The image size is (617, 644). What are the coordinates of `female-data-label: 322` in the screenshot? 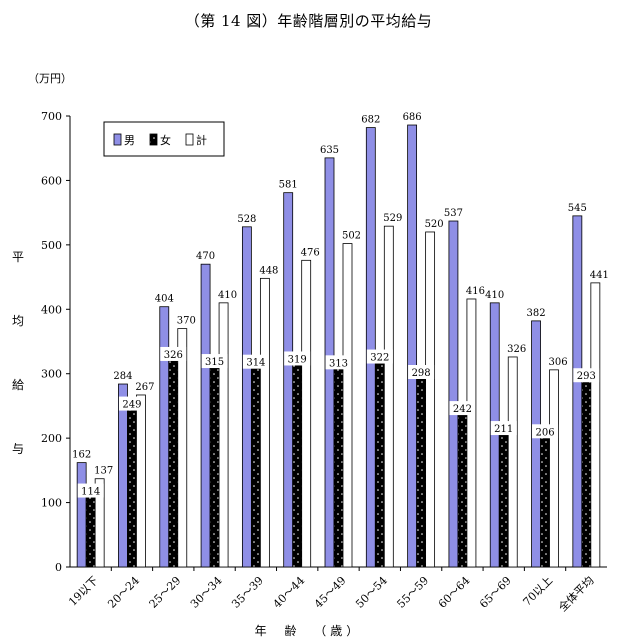 It's located at (379, 358).